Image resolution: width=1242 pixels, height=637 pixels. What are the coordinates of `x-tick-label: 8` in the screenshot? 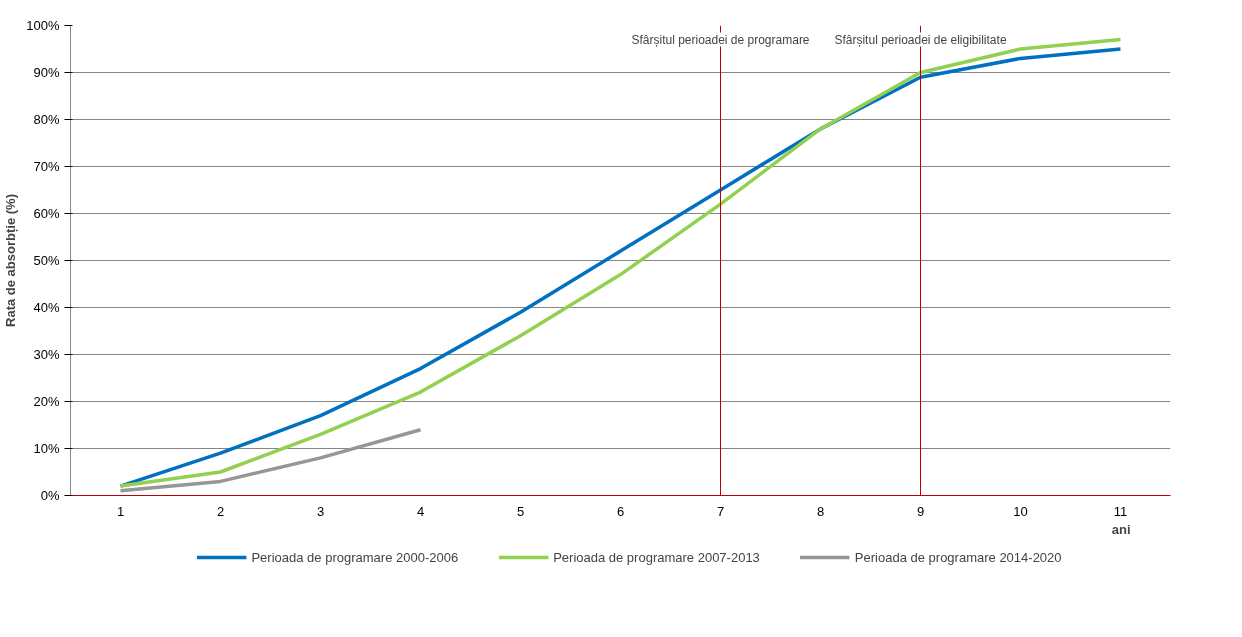 It's located at (820, 511).